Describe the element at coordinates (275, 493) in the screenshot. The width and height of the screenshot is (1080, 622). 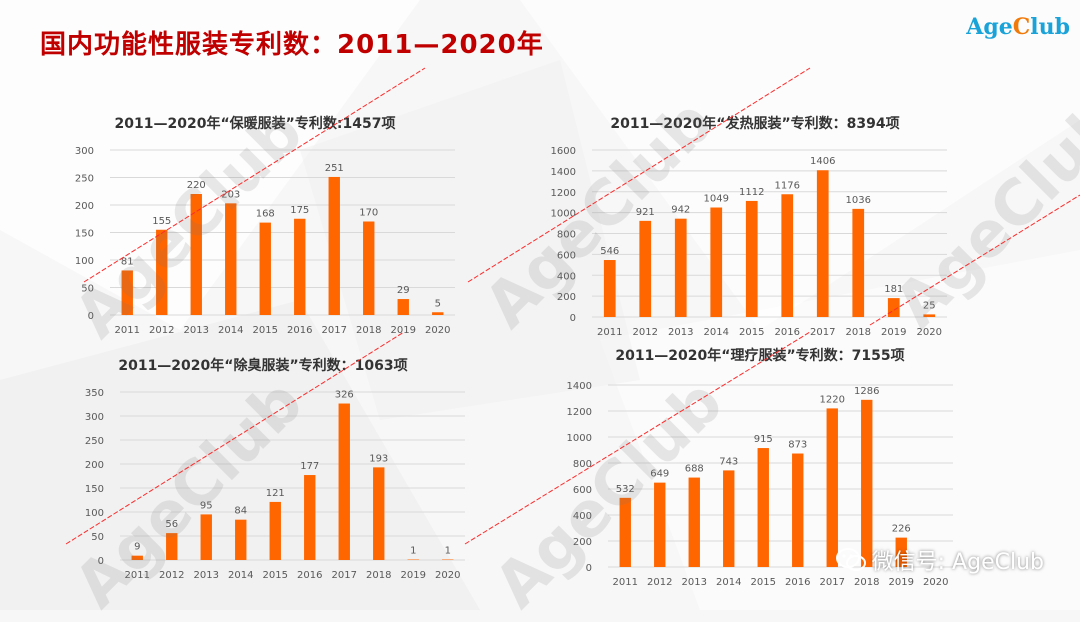
I see `data-label: 121` at that location.